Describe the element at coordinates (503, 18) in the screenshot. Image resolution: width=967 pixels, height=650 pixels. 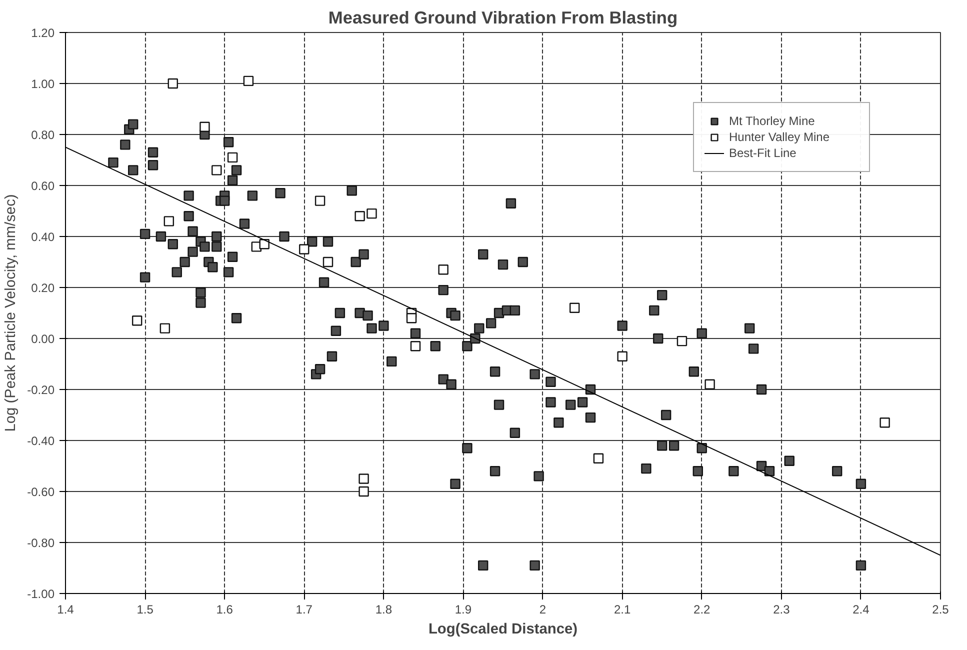
I see `chart-title: Measured Ground Vibration From Blasting` at that location.